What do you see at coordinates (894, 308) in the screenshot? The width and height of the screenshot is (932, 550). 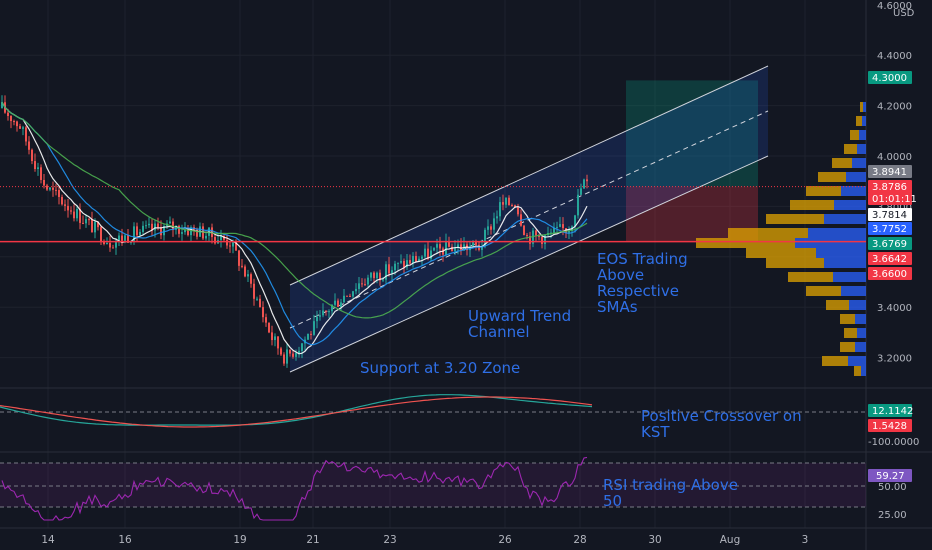 I see `price-tick-label: 3.4000` at bounding box center [894, 308].